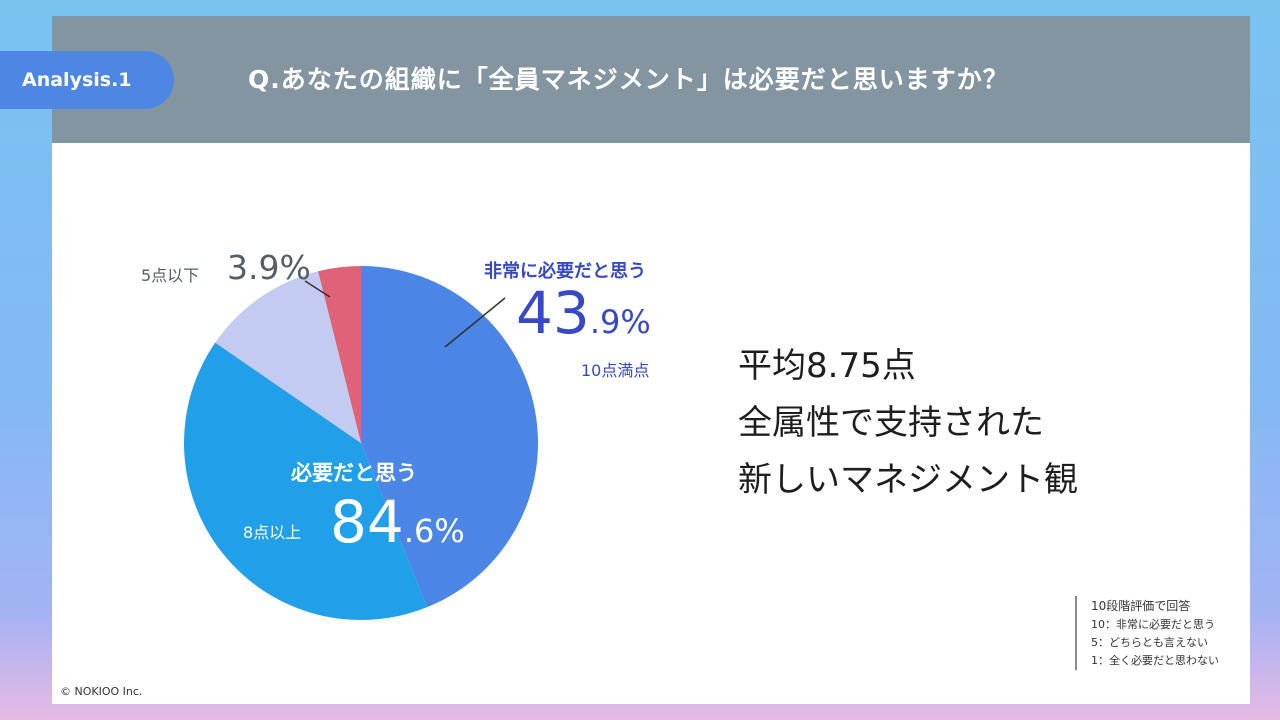 This screenshot has height=720, width=1280. What do you see at coordinates (272, 532) in the screenshot?
I see `combined-sublabel: 8点以上` at bounding box center [272, 532].